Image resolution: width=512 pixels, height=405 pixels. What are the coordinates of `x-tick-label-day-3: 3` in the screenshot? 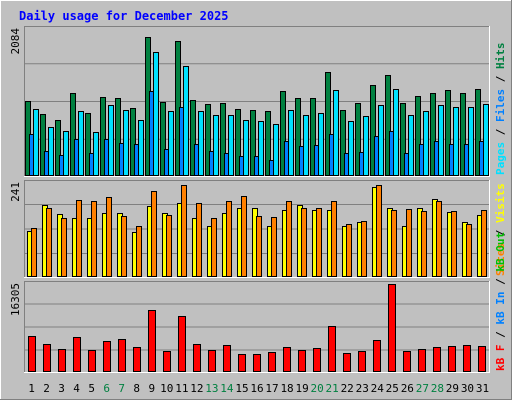 It's located at (61, 388).